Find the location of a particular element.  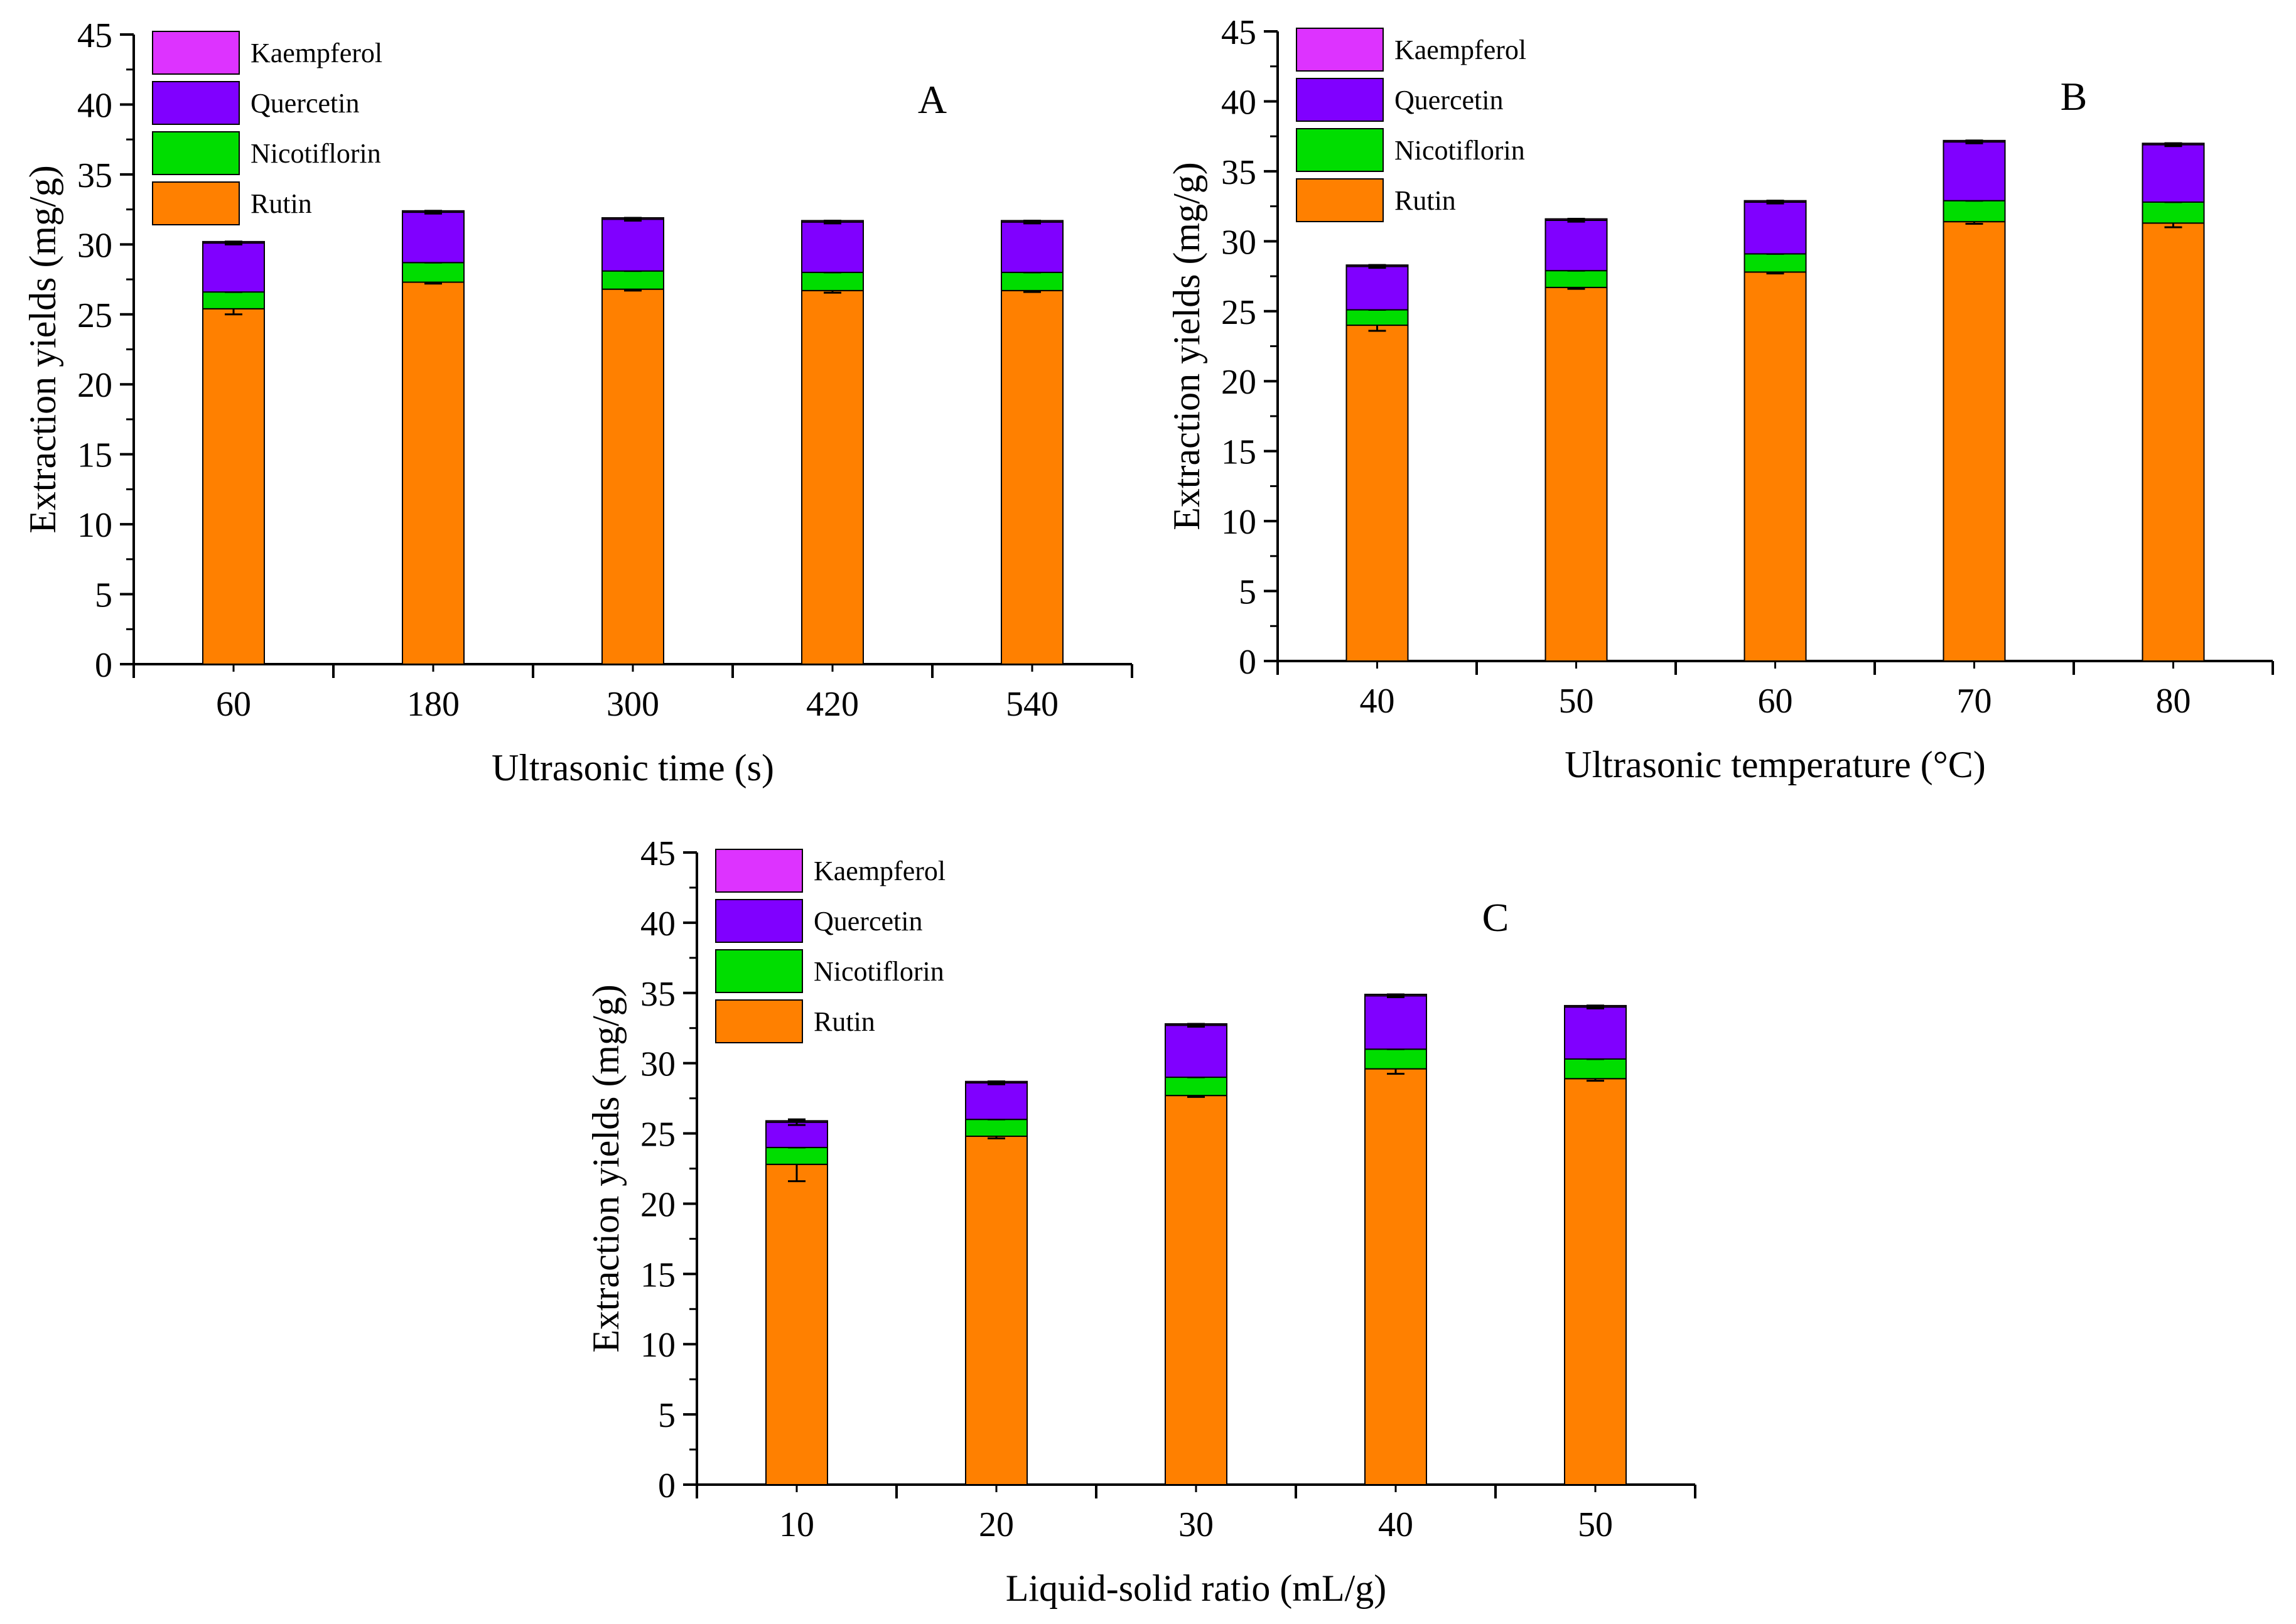

x-tick-label: 50 is located at coordinates (1577, 701).